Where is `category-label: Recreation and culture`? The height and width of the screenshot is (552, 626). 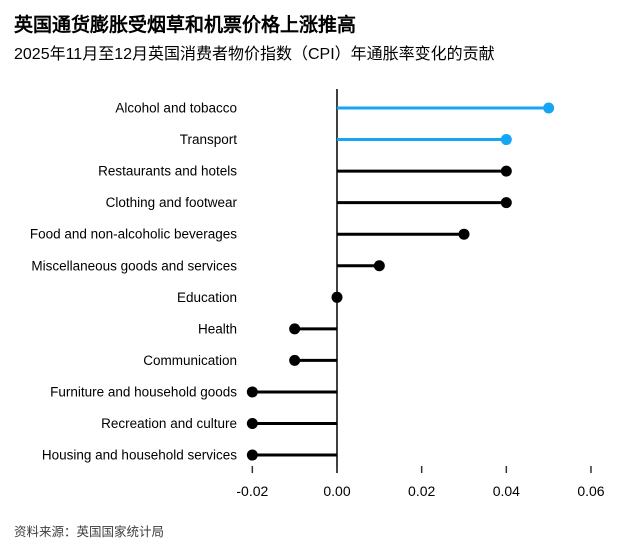 category-label: Recreation and culture is located at coordinates (169, 423).